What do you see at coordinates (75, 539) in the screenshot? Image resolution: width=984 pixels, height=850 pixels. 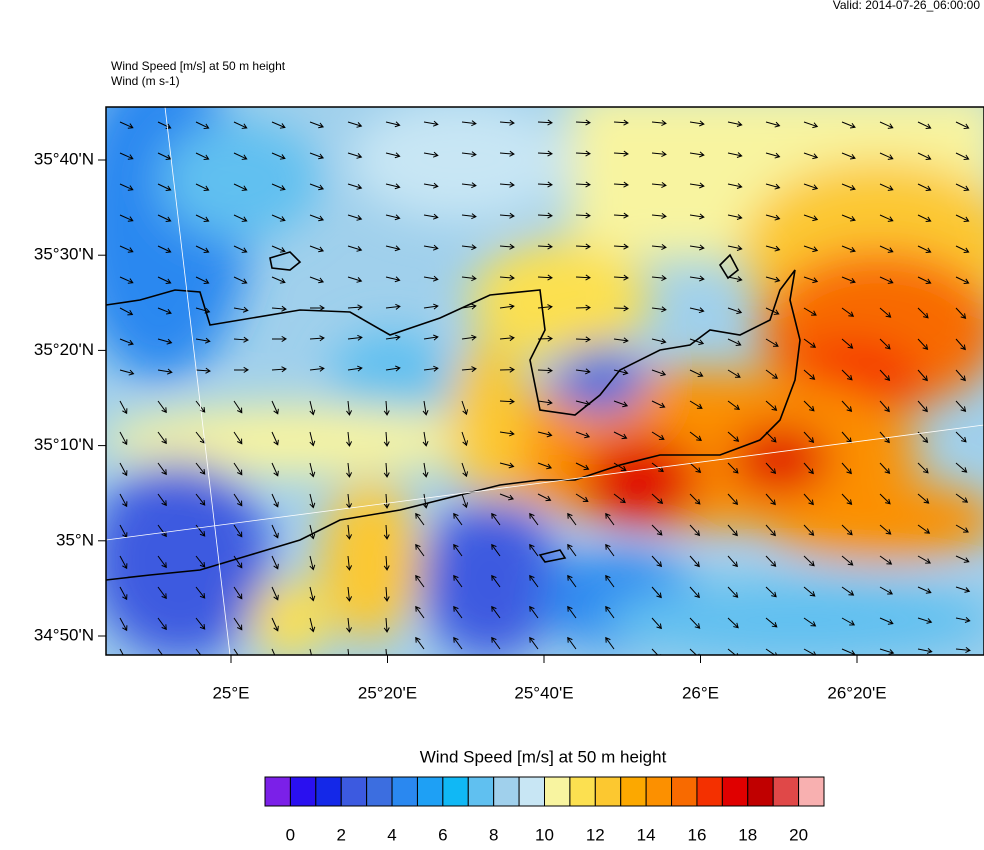 I see `lat-label: 35°N` at bounding box center [75, 539].